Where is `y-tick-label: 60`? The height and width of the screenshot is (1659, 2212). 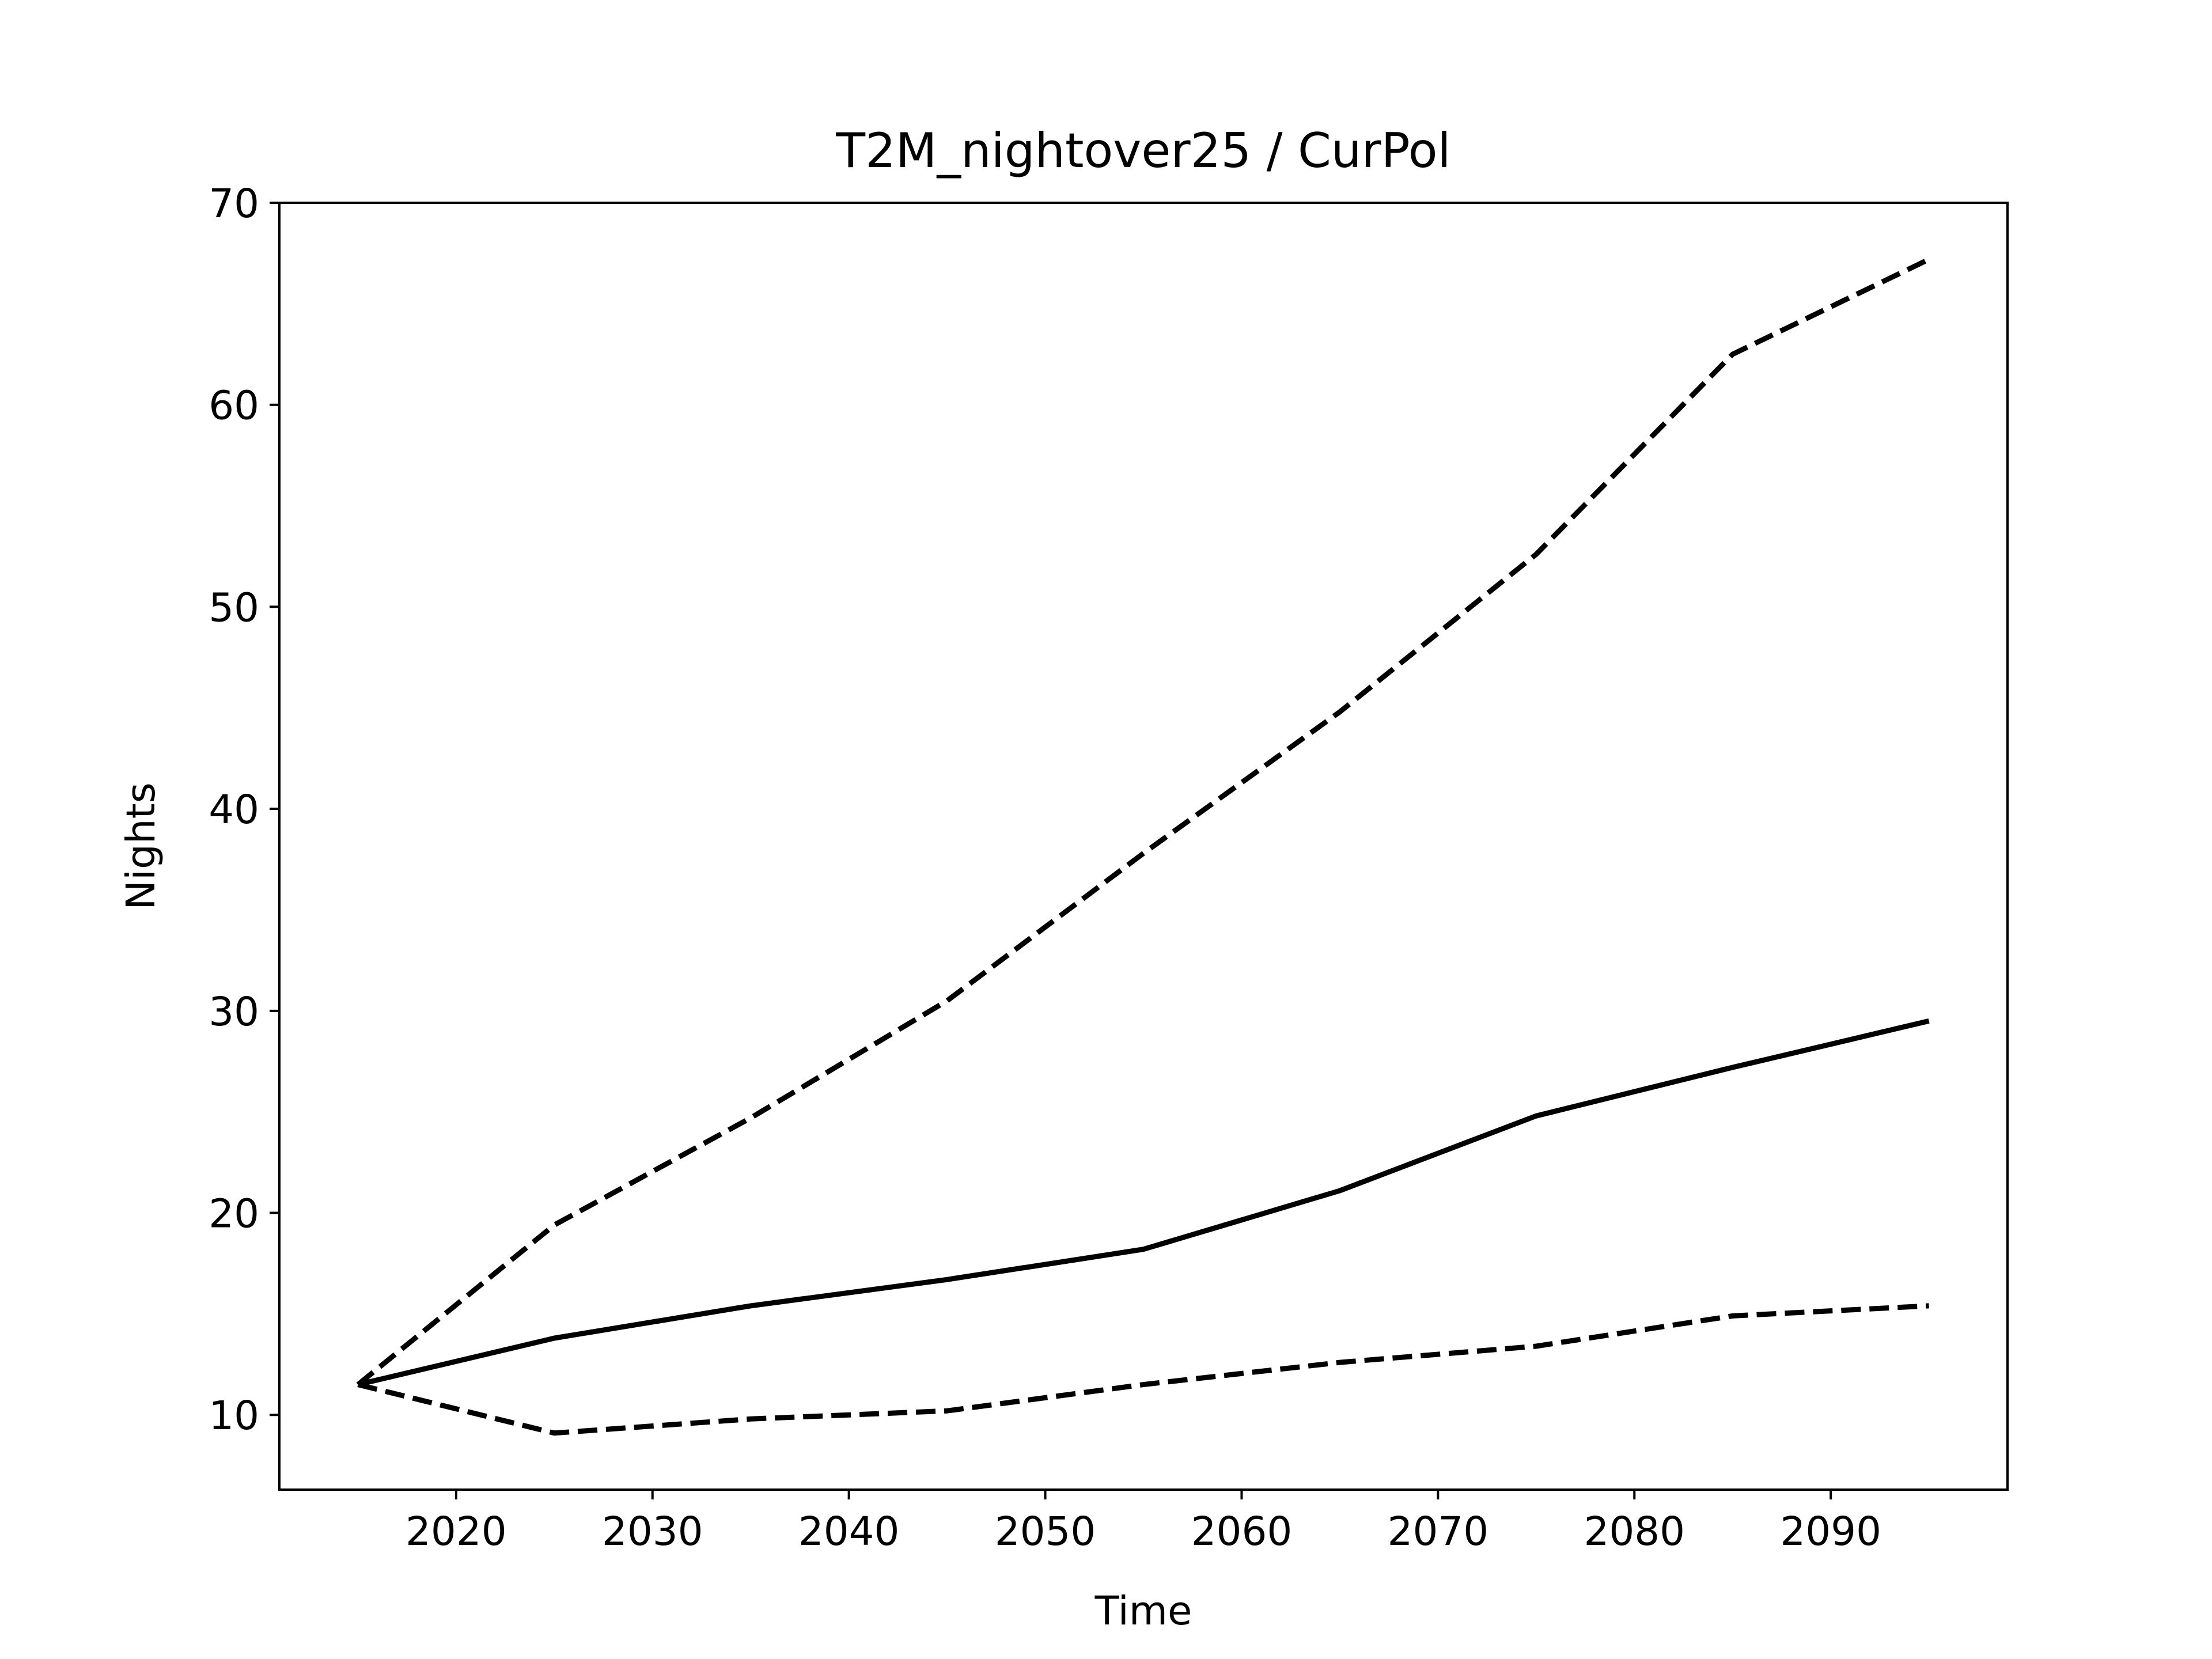
y-tick-label: 60 is located at coordinates (234, 406).